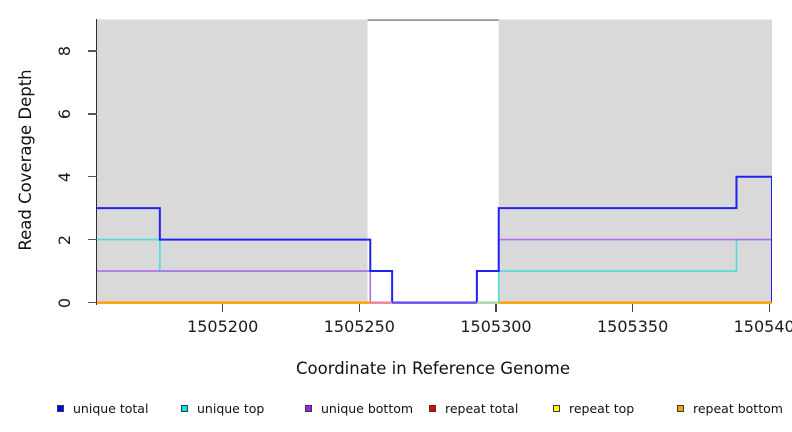 The image size is (792, 432). I want to click on y-tick-label: 8, so click(64, 51).